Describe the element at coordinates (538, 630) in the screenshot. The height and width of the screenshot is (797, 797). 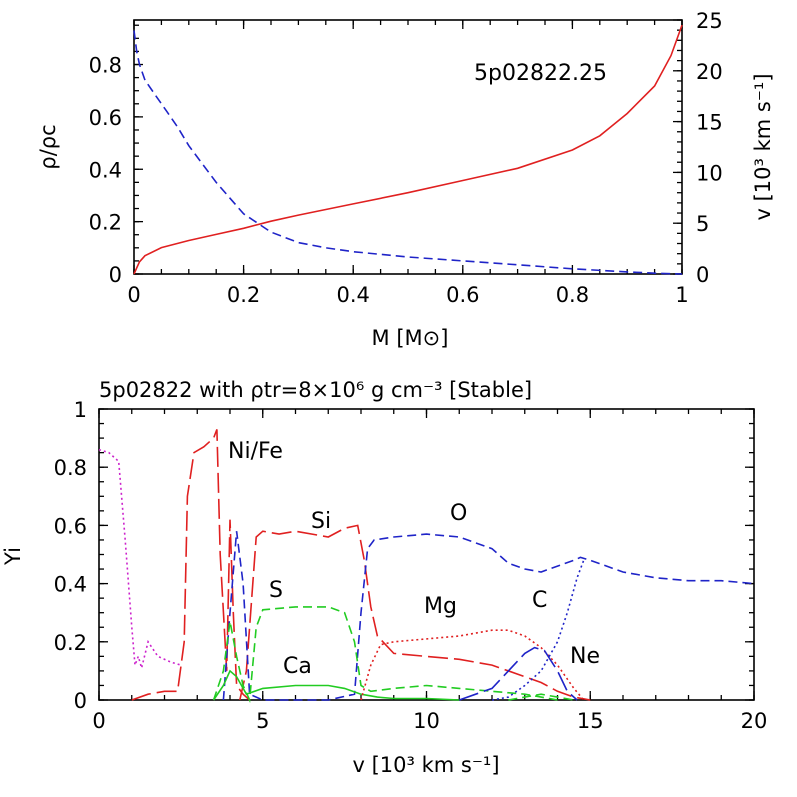
I see `series-line-c` at that location.